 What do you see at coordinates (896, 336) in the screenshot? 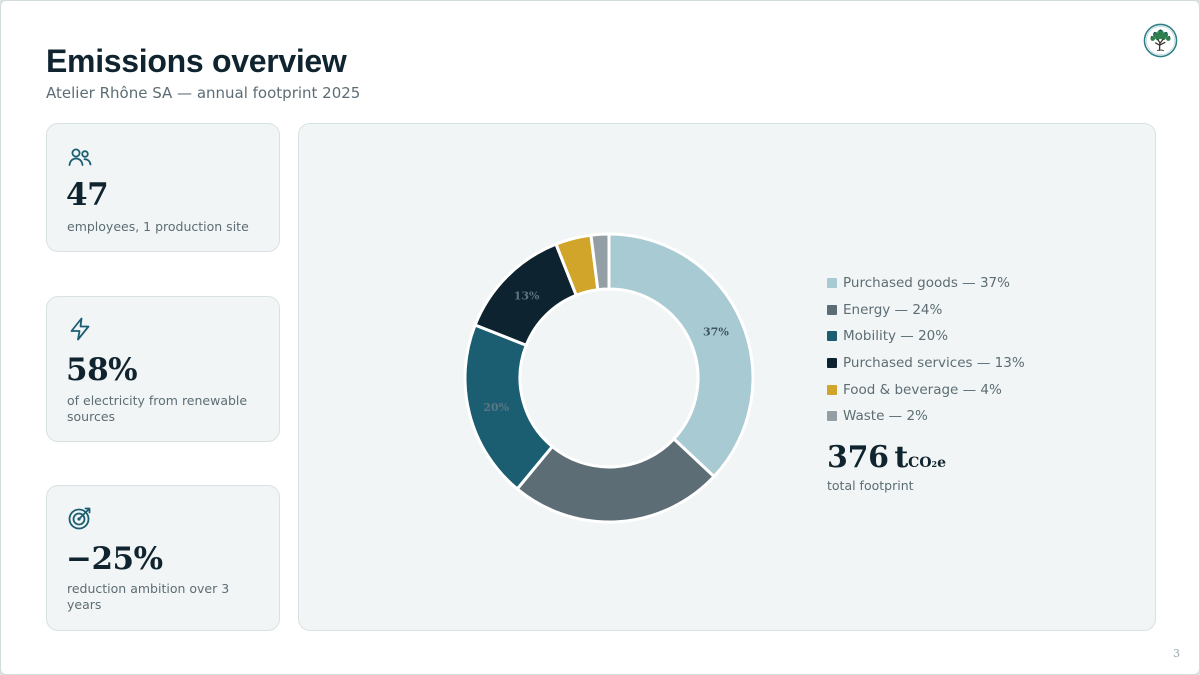
I see `legend-label: Mobility — 20%` at bounding box center [896, 336].